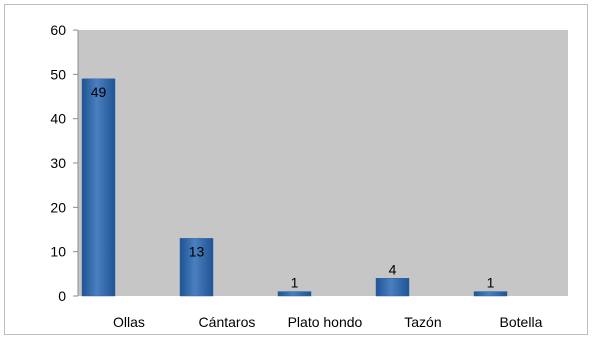  What do you see at coordinates (58, 163) in the screenshot?
I see `y-tick-label: 30` at bounding box center [58, 163].